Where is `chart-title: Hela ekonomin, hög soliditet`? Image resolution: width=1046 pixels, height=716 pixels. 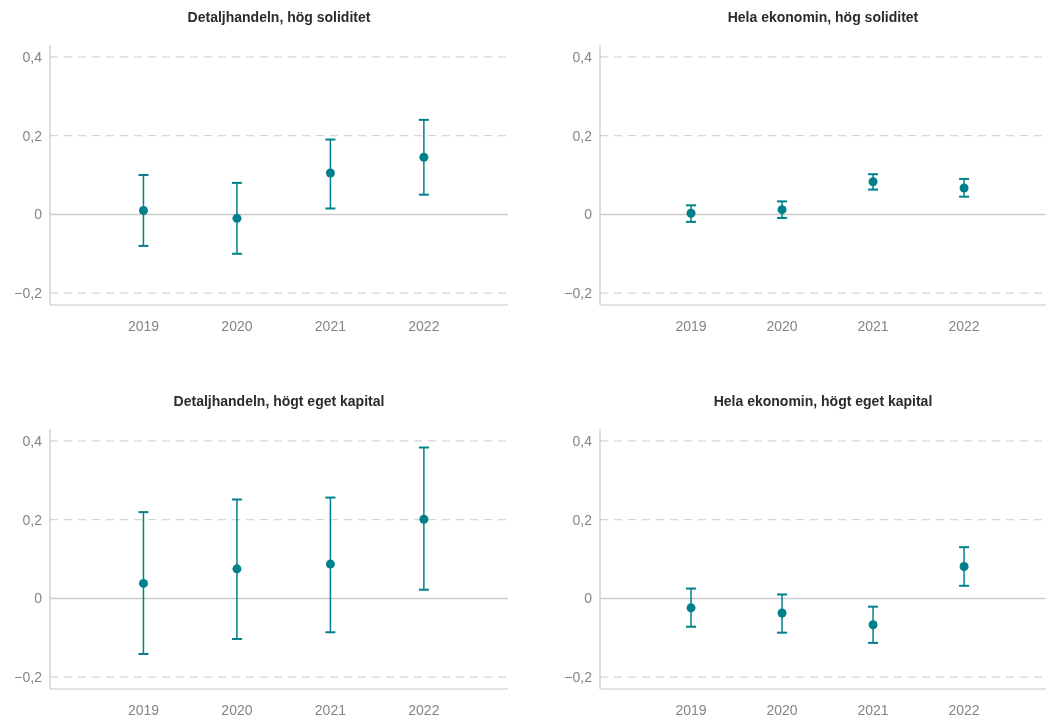 chart-title: Hela ekonomin, hög soliditet is located at coordinates (823, 17).